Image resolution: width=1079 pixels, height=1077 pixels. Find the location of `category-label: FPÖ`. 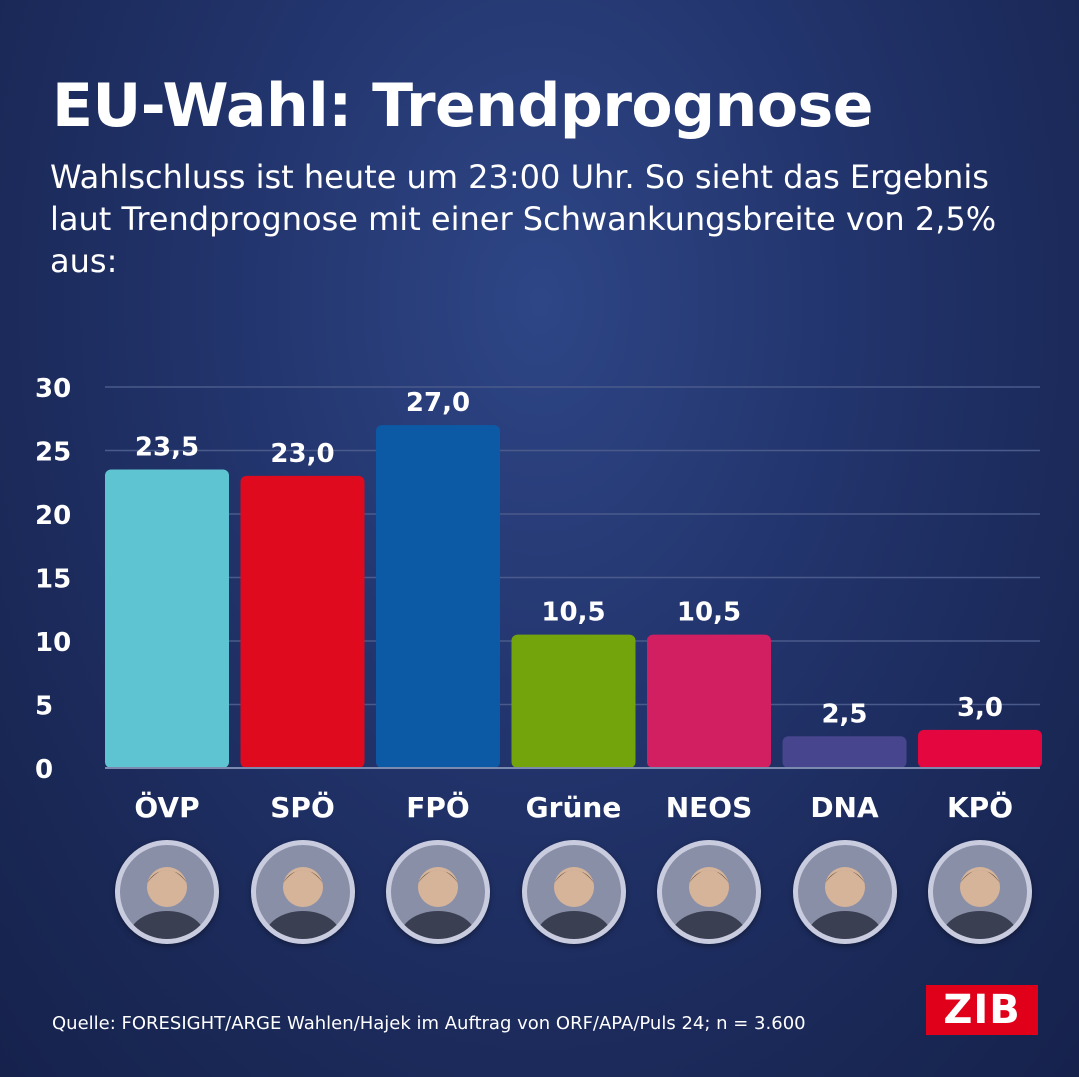

category-label: FPÖ is located at coordinates (437, 807).